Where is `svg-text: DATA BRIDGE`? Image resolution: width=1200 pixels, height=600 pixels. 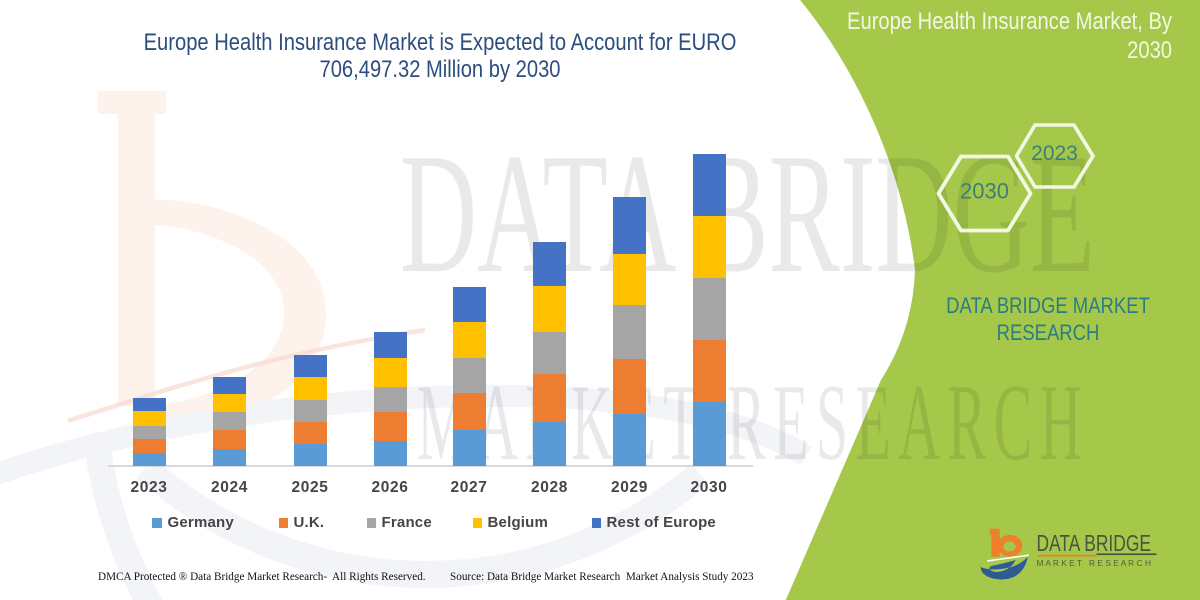
svg-text: DATA BRIDGE is located at coordinates (1094, 543).